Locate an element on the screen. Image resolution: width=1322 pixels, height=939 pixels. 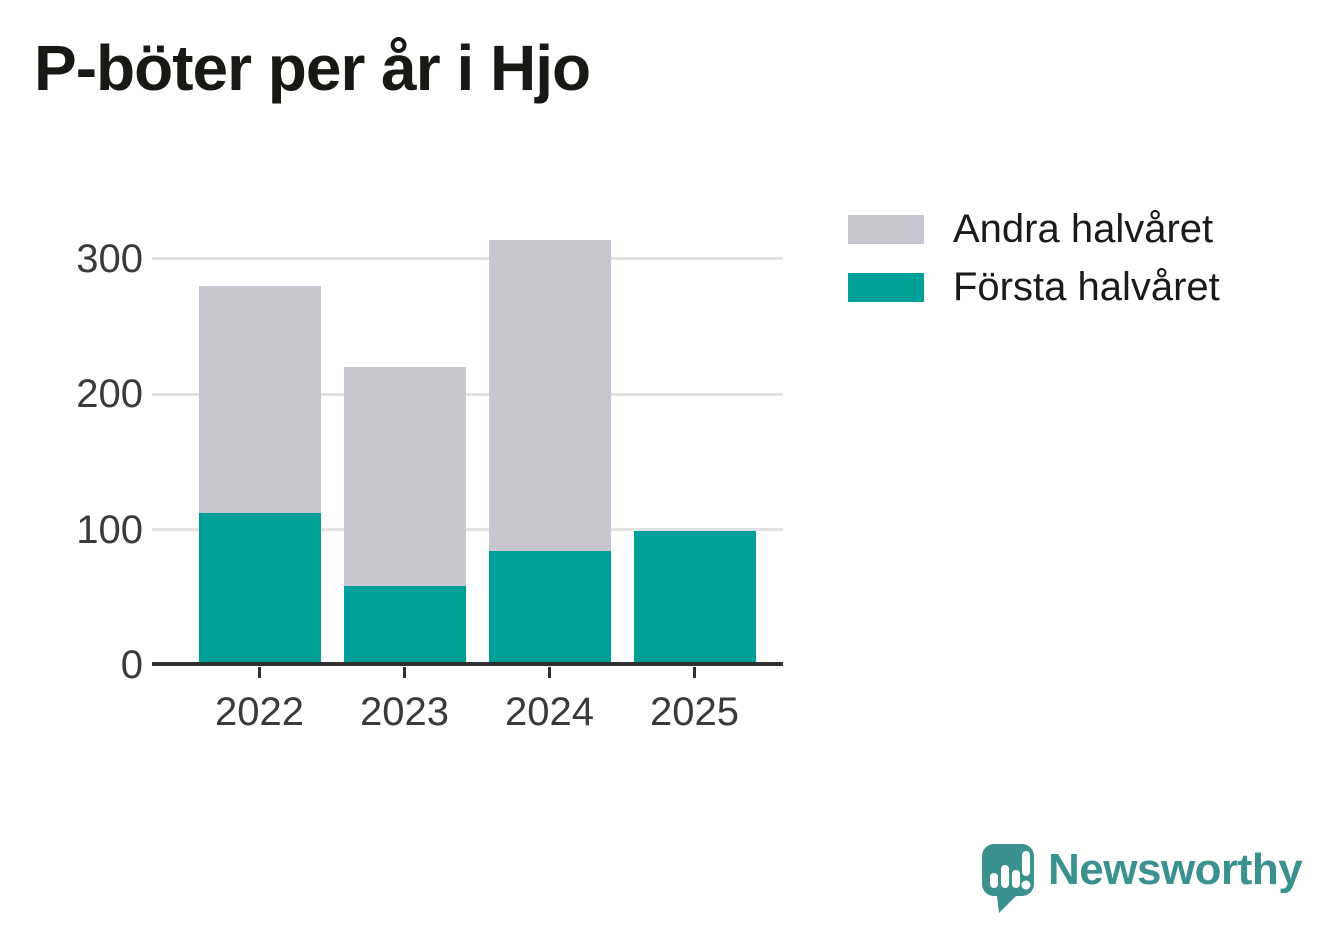
legend: Andra halvåret Första halvåret is located at coordinates (1034, 269).